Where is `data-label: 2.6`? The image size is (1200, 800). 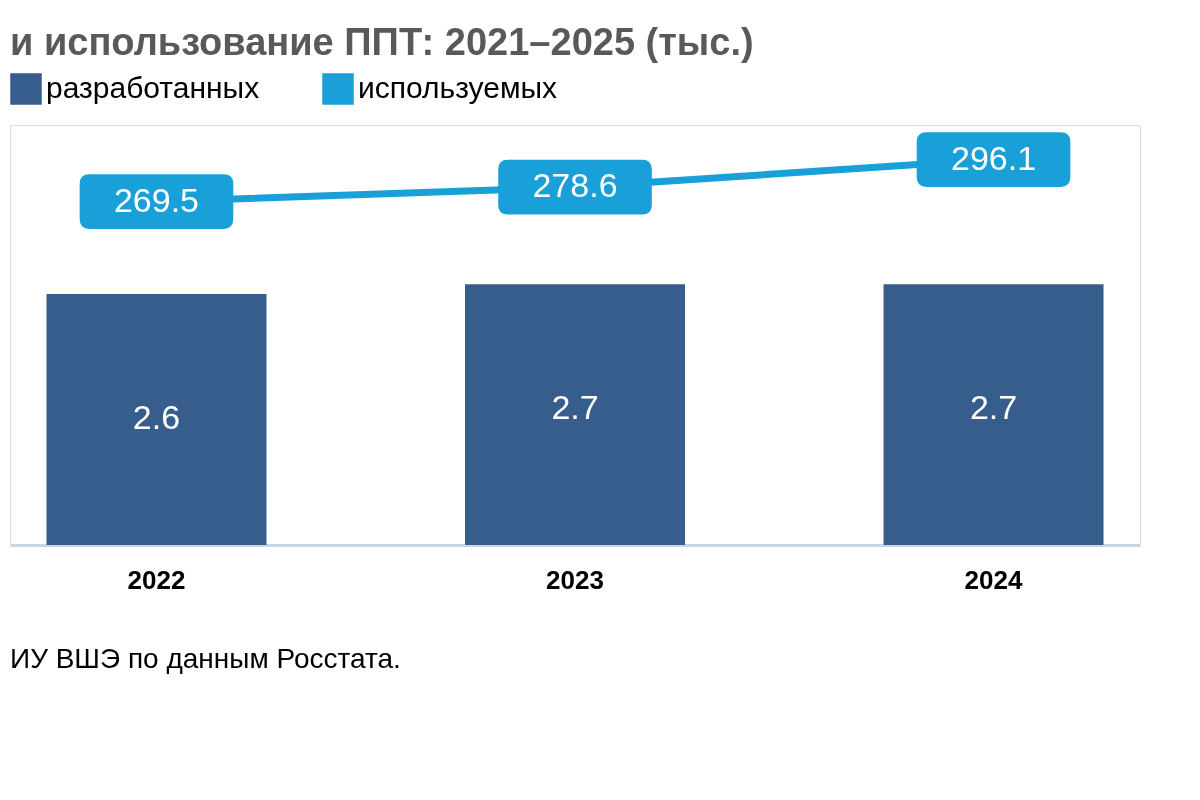
data-label: 2.6 is located at coordinates (156, 416).